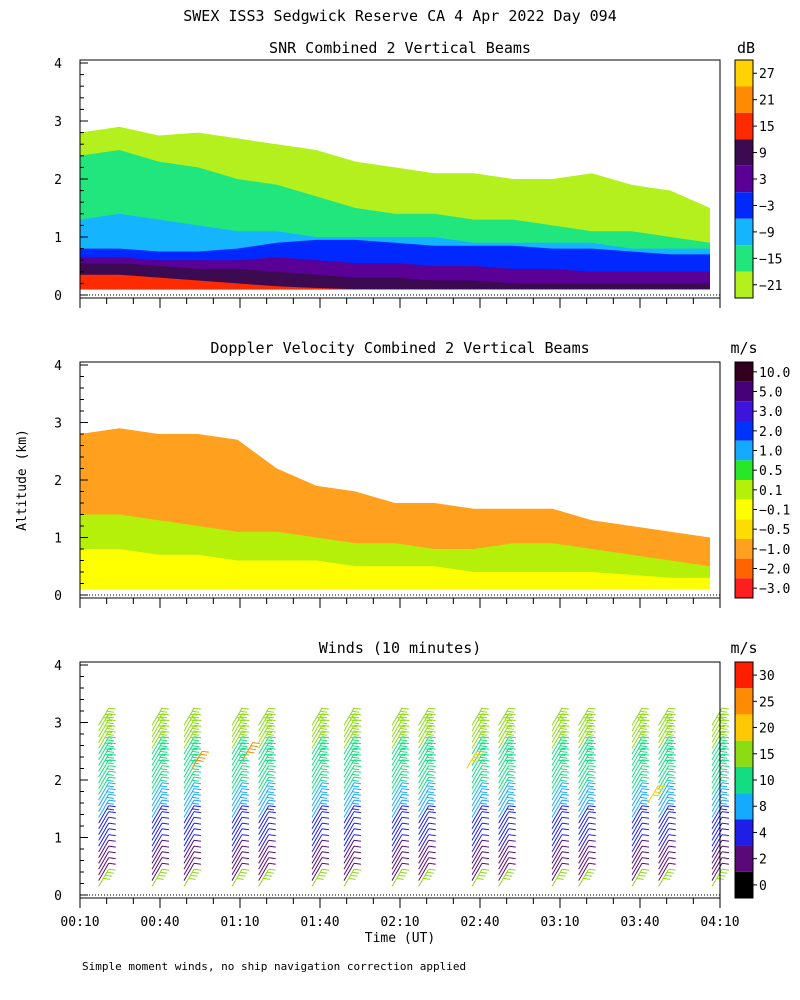 The height and width of the screenshot is (1000, 800). Describe the element at coordinates (763, 180) in the screenshot. I see `colorbar-label: 3` at that location.